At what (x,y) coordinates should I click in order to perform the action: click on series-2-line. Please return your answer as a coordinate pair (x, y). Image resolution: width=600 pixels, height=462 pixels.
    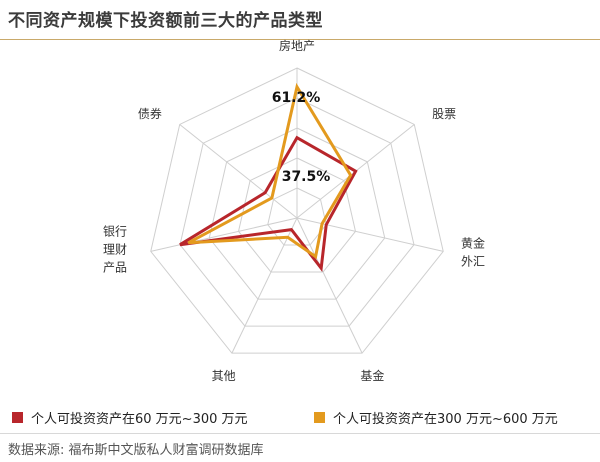
    Looking at the image, I should click on (270, 171).